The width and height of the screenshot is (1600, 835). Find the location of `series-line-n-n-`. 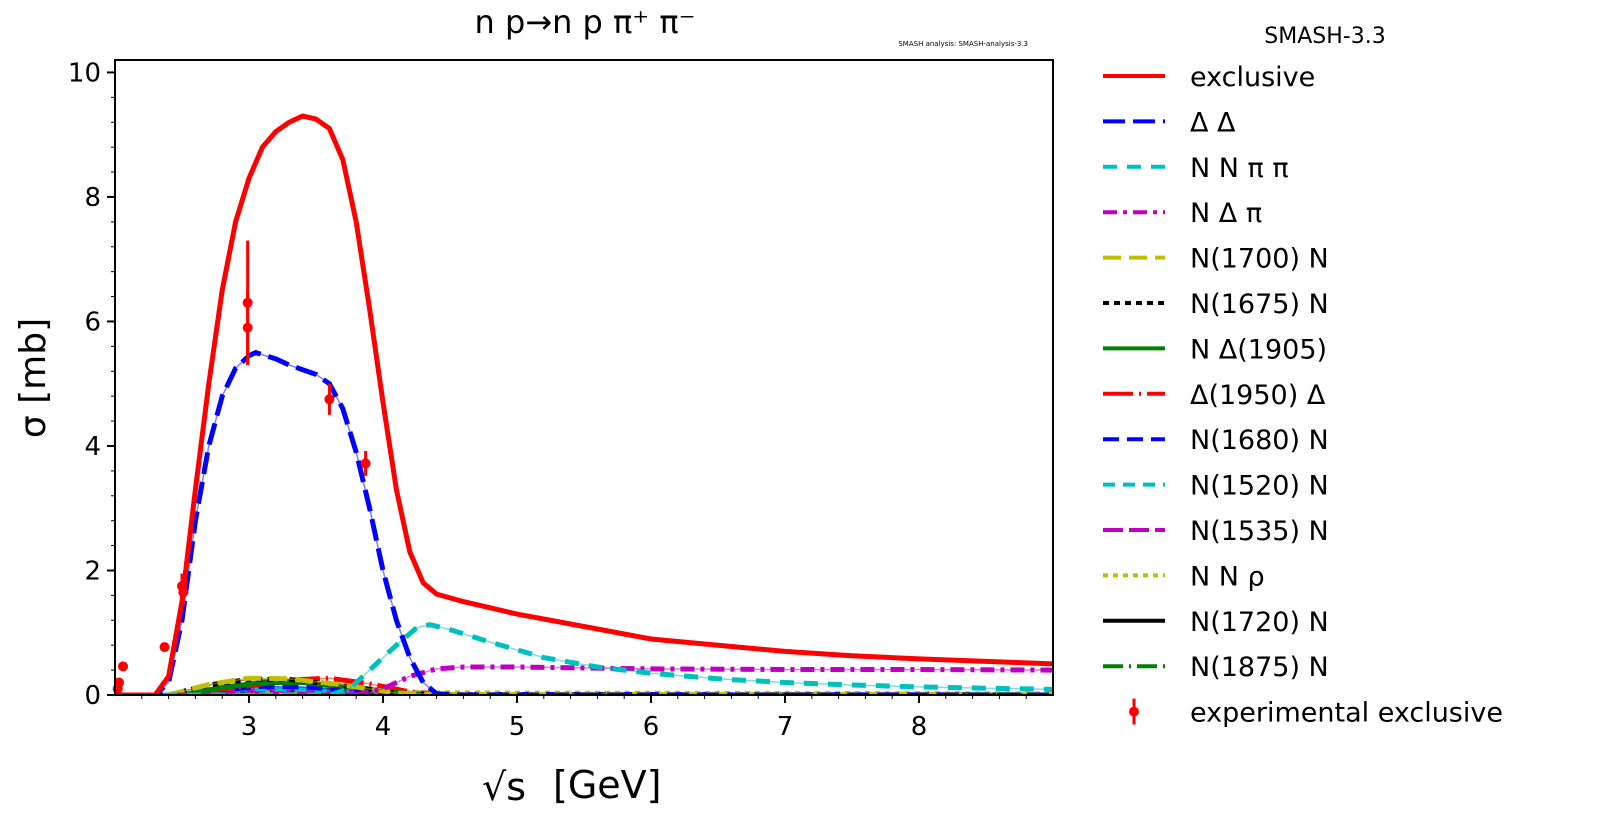

series-line-n-n- is located at coordinates (584, 658).